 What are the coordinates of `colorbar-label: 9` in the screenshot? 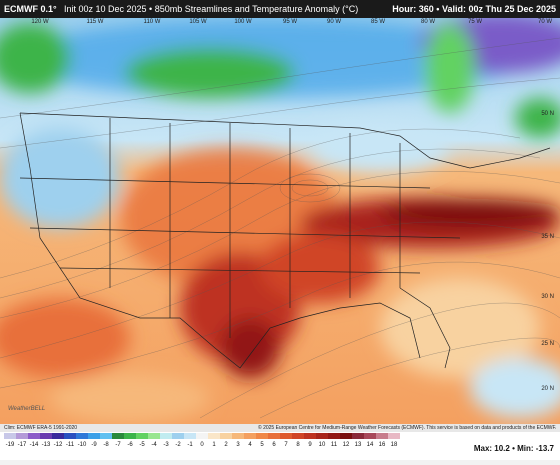 It's located at (310, 445).